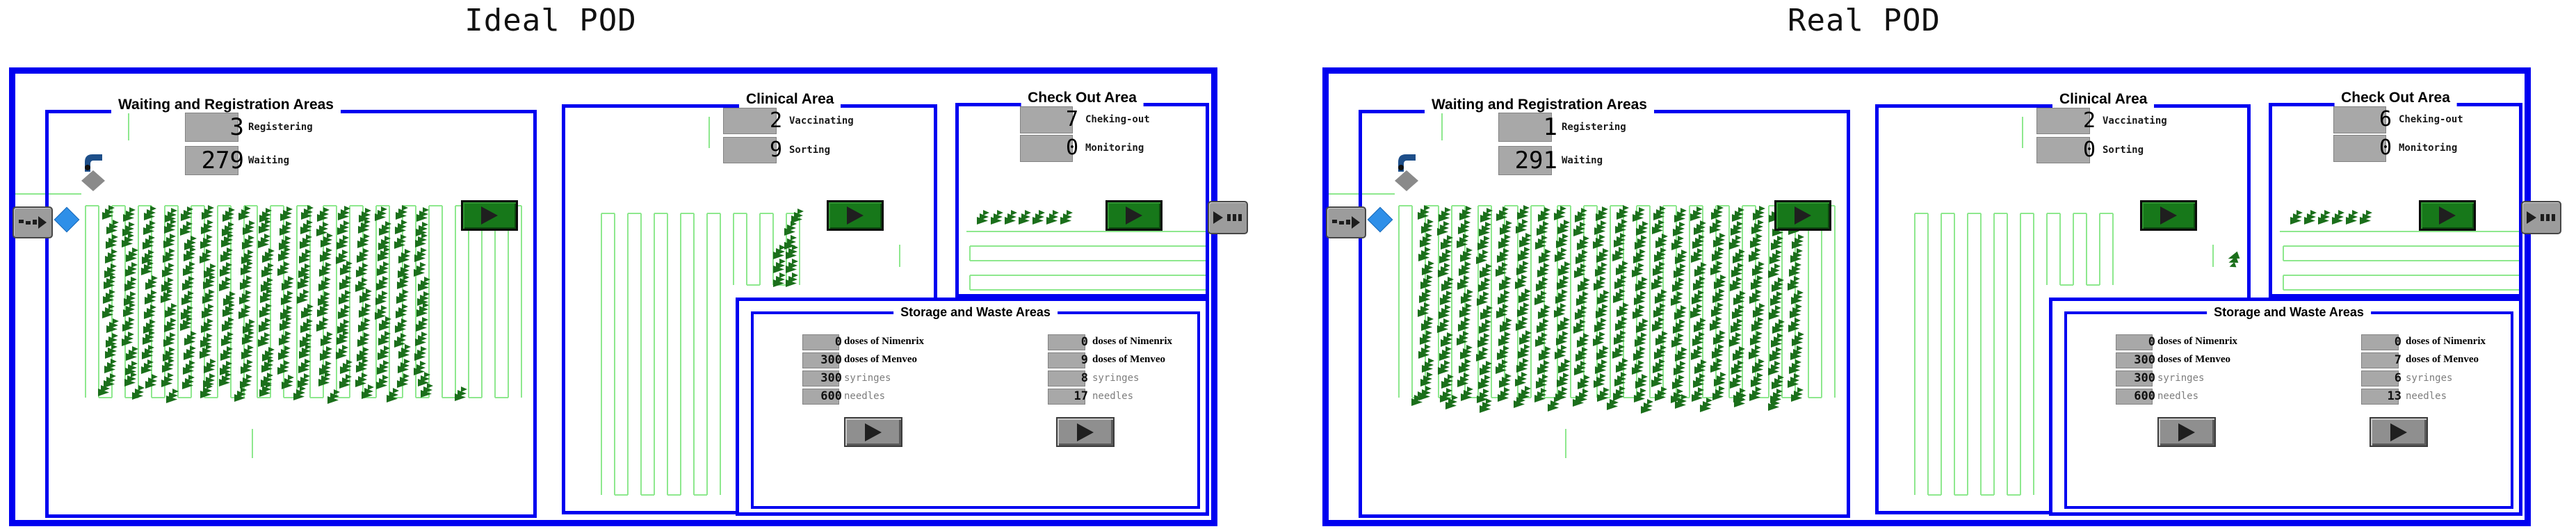  I want to click on stock-nimenrix-count: 0, so click(2151, 342).